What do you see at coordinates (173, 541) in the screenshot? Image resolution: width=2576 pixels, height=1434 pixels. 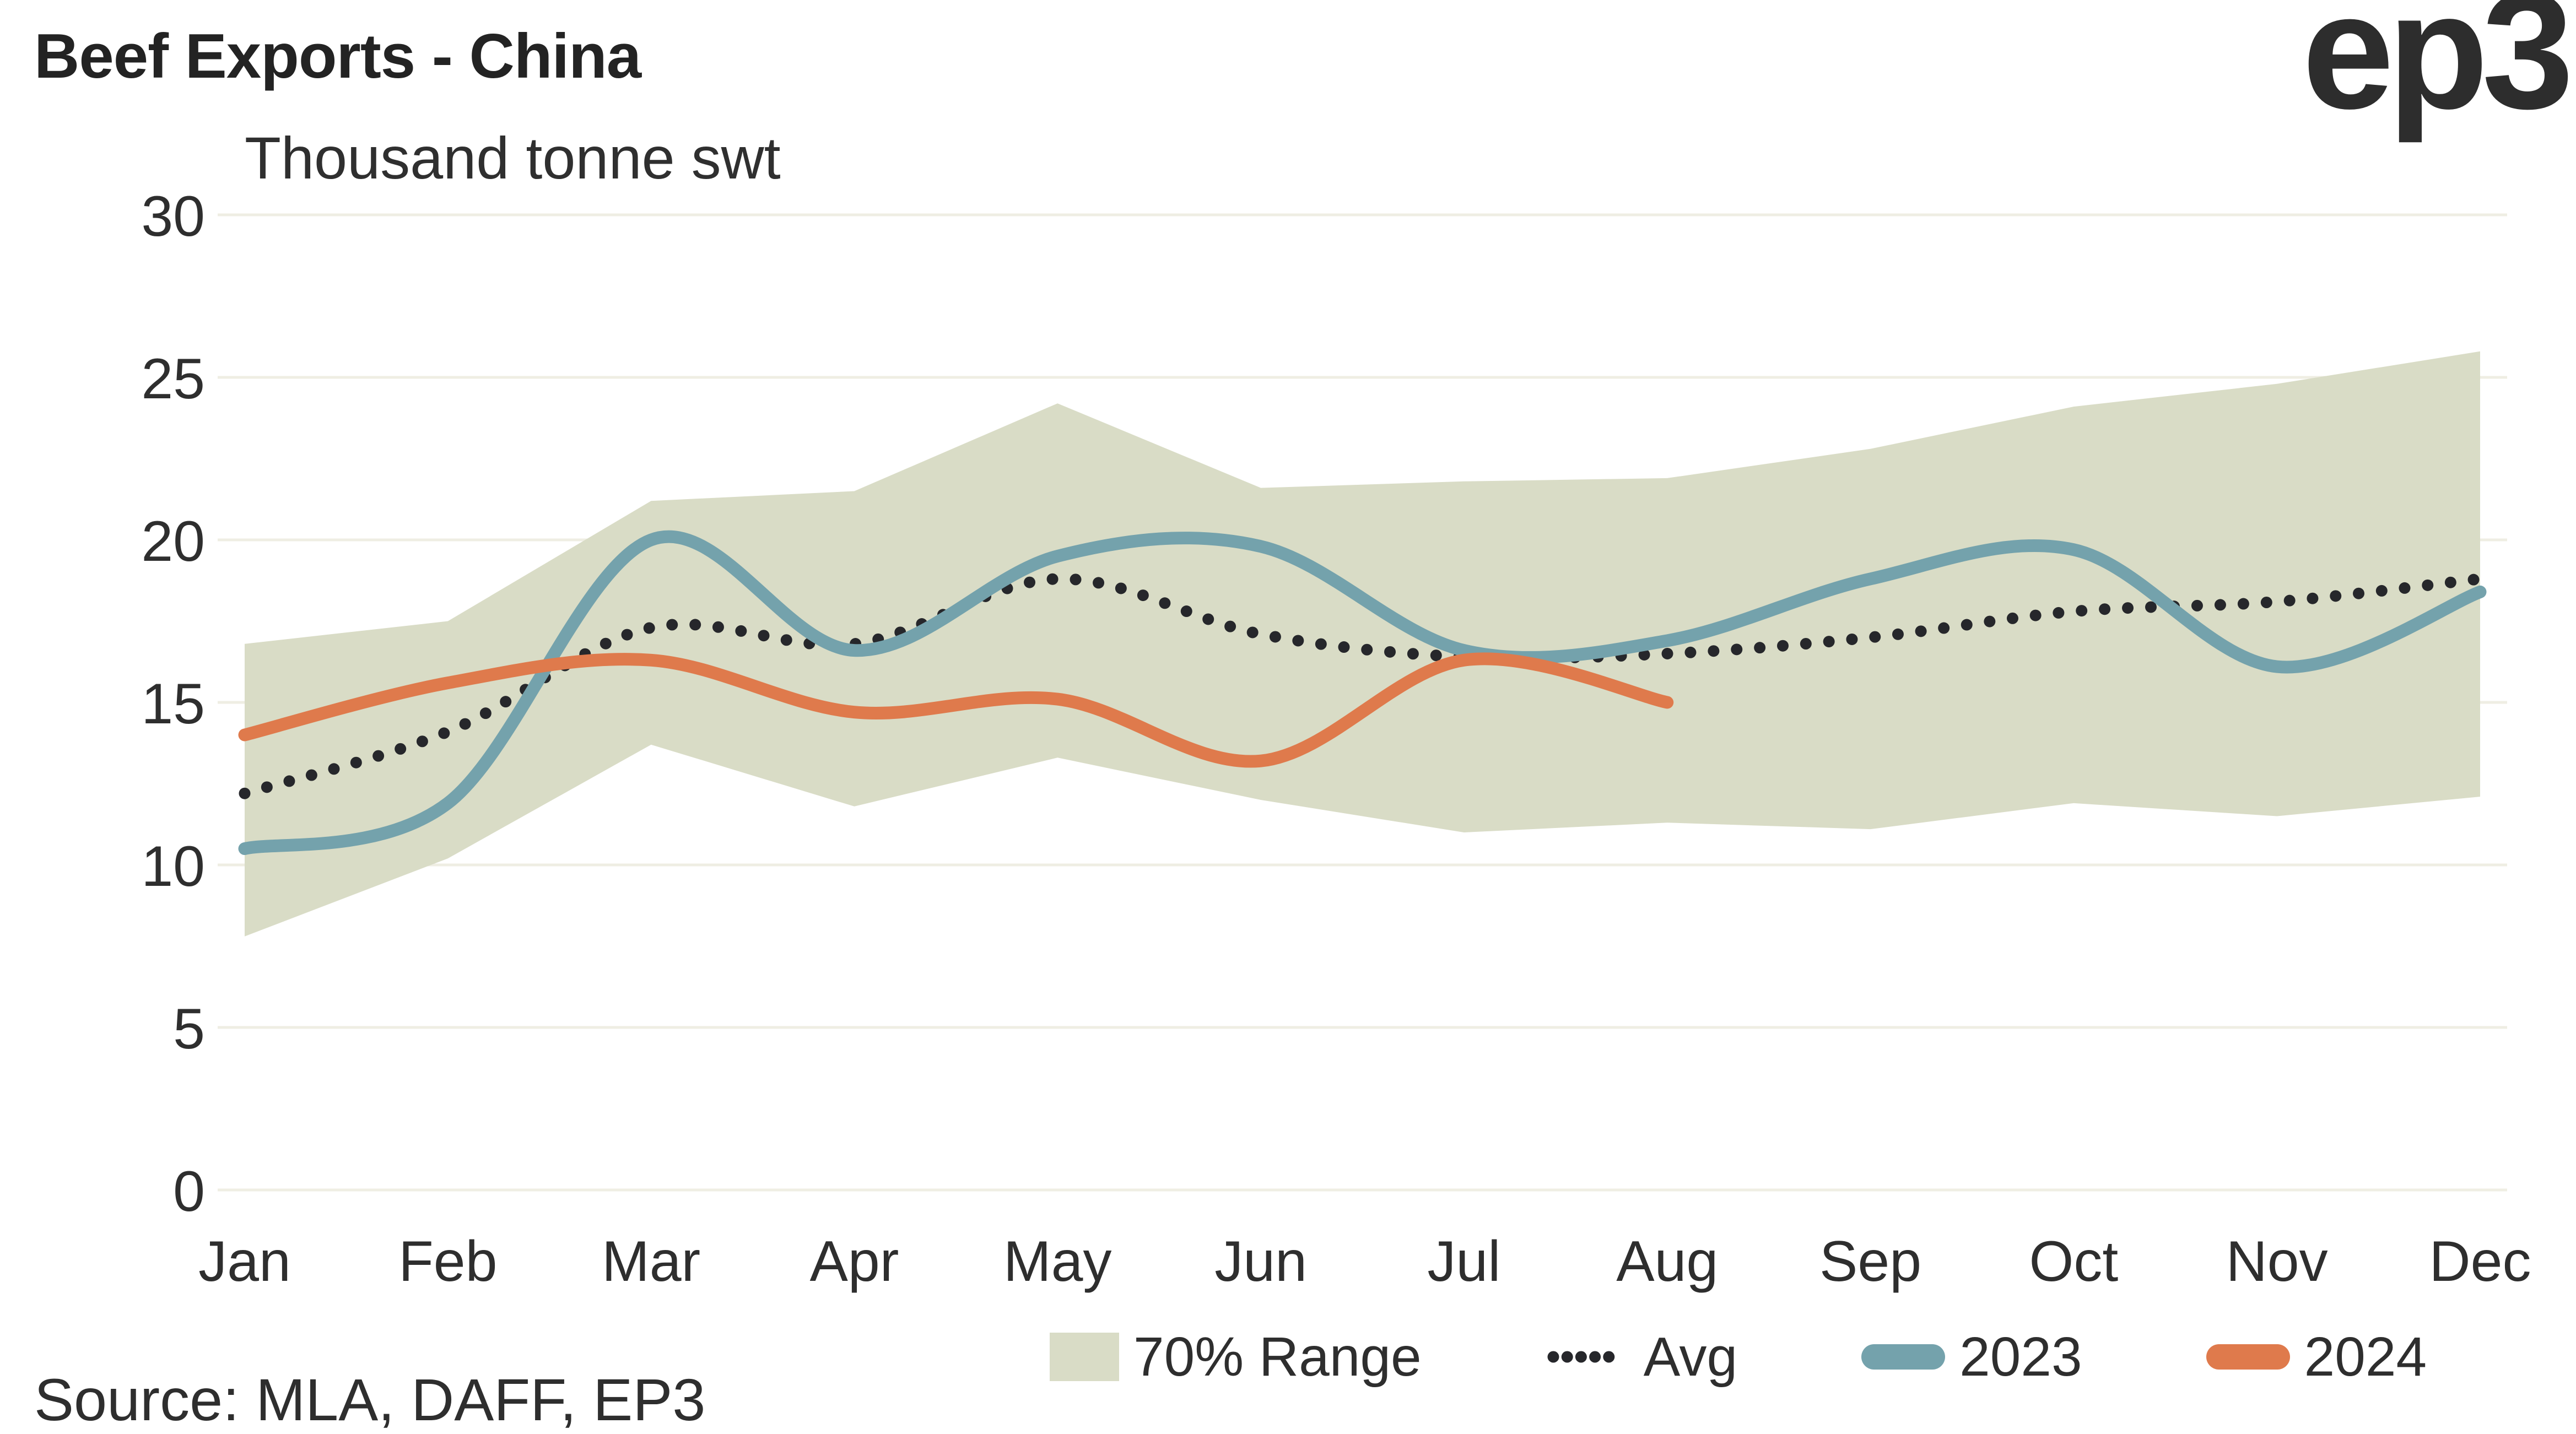 I see `y-tick-label: 20` at bounding box center [173, 541].